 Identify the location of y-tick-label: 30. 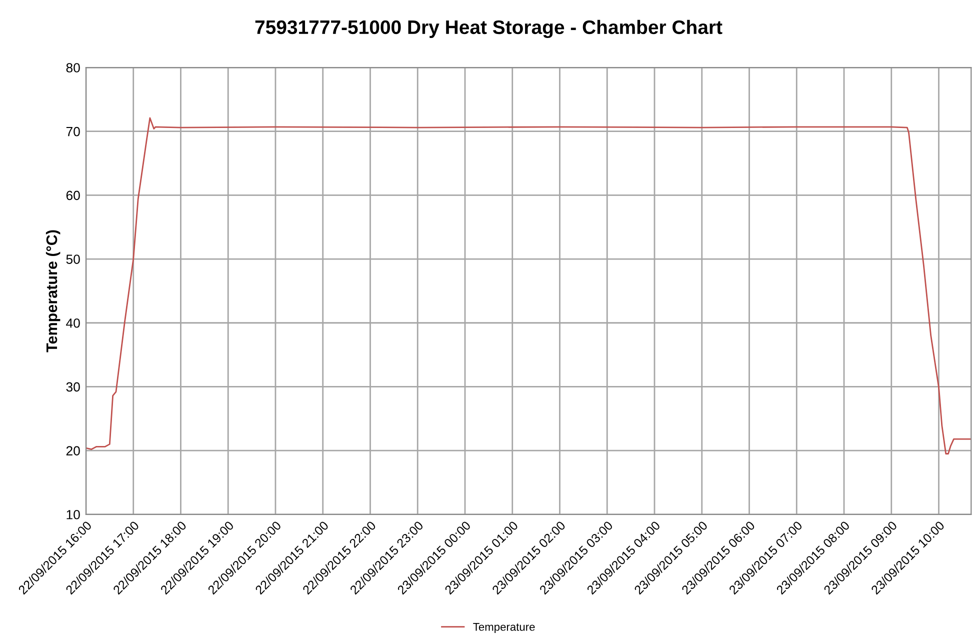
(73, 387).